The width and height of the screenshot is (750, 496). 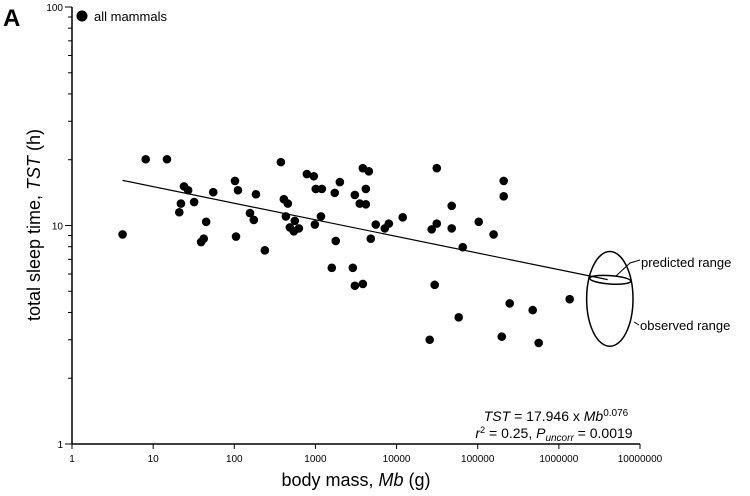 What do you see at coordinates (60, 445) in the screenshot?
I see `y-tick-label: 1` at bounding box center [60, 445].